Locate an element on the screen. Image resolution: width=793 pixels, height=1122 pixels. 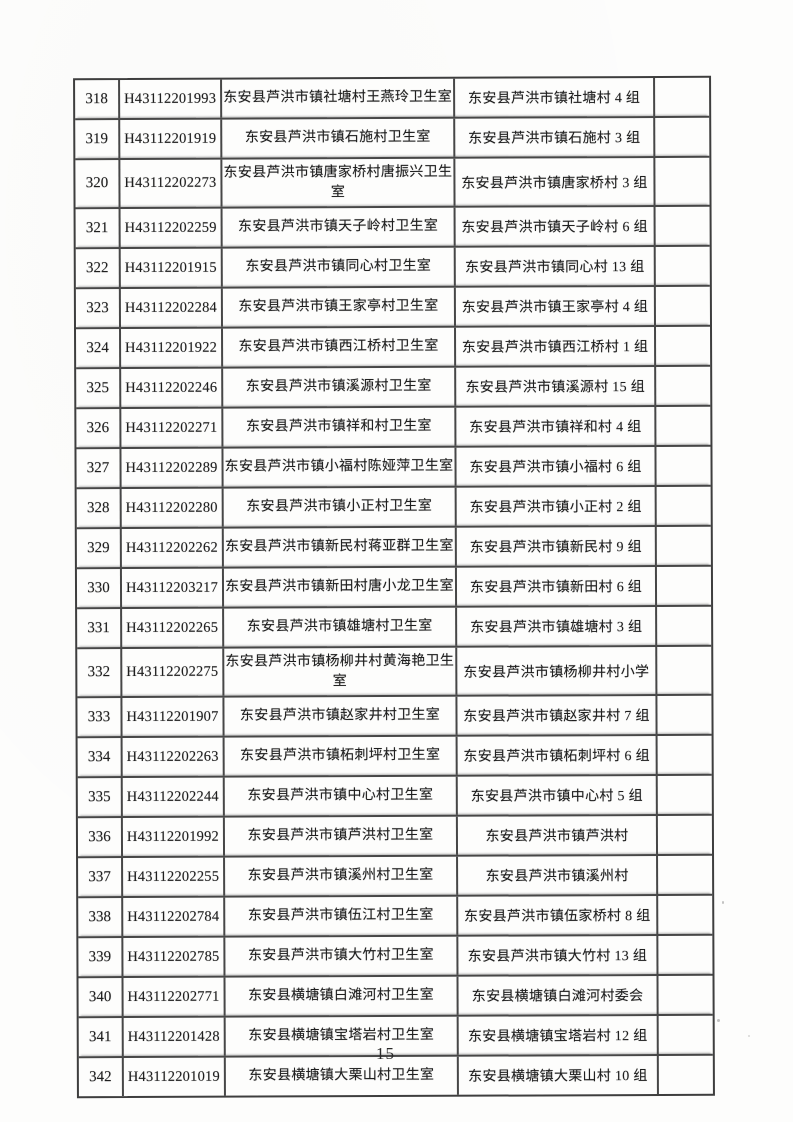
org-address-cell: 东安县横塘镇白滩河村委会 is located at coordinates (558, 995).